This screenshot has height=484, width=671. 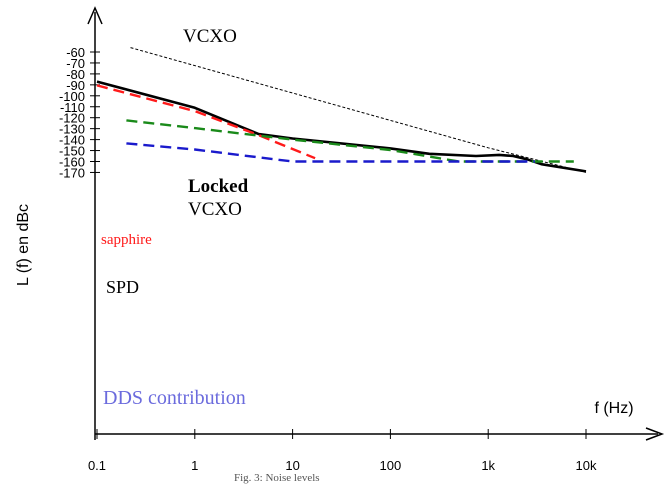 I want to click on y-tick-label: -160, so click(x=72, y=162).